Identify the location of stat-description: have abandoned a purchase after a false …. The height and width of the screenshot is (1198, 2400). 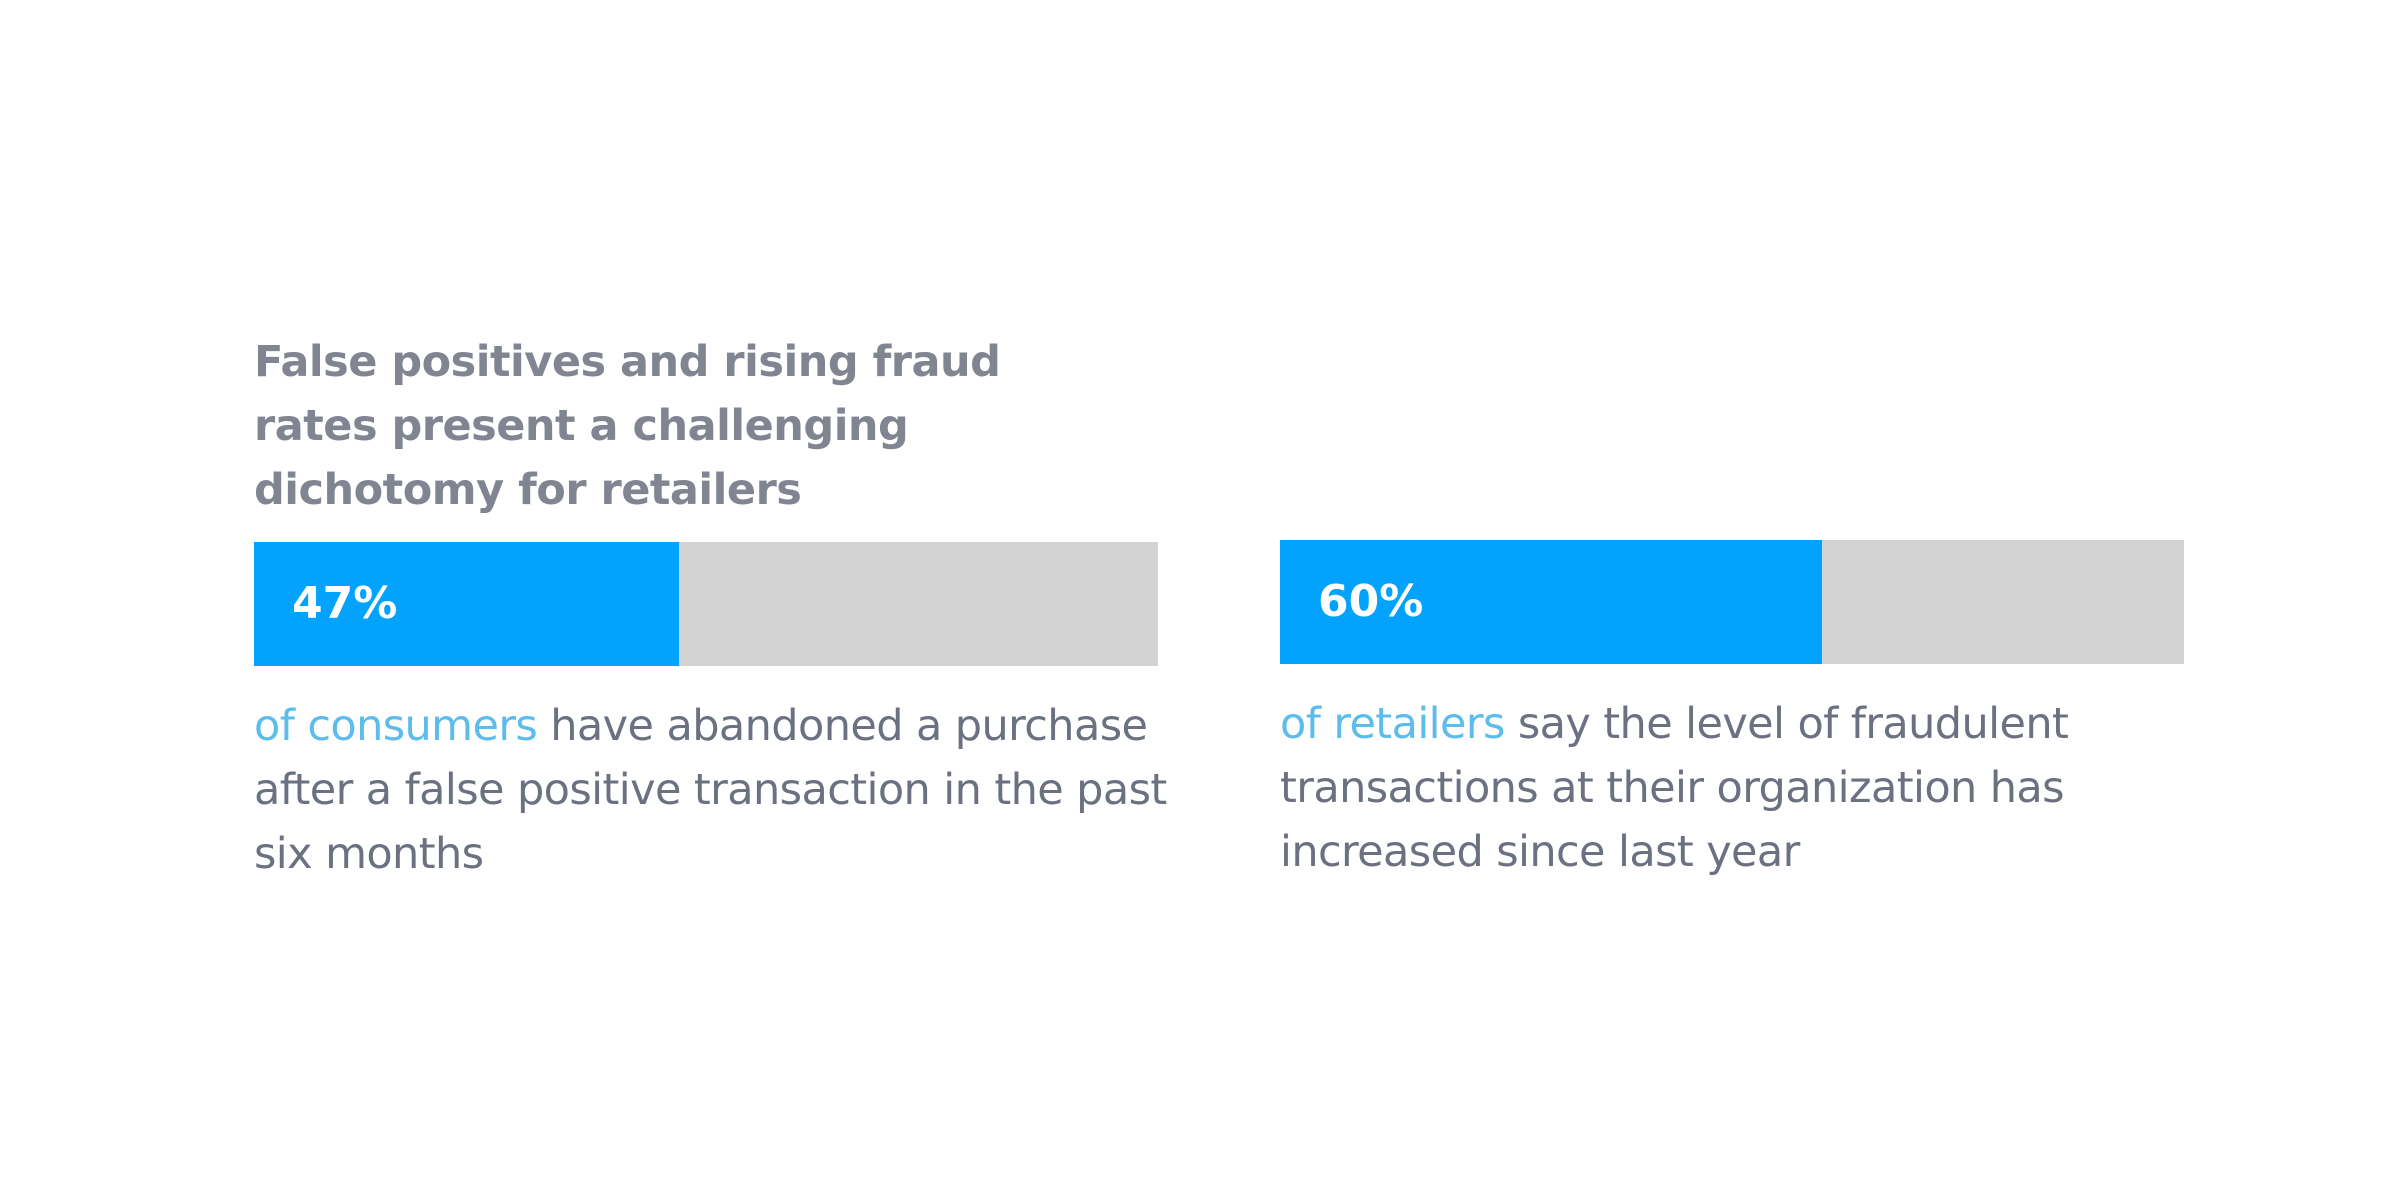
(710, 790).